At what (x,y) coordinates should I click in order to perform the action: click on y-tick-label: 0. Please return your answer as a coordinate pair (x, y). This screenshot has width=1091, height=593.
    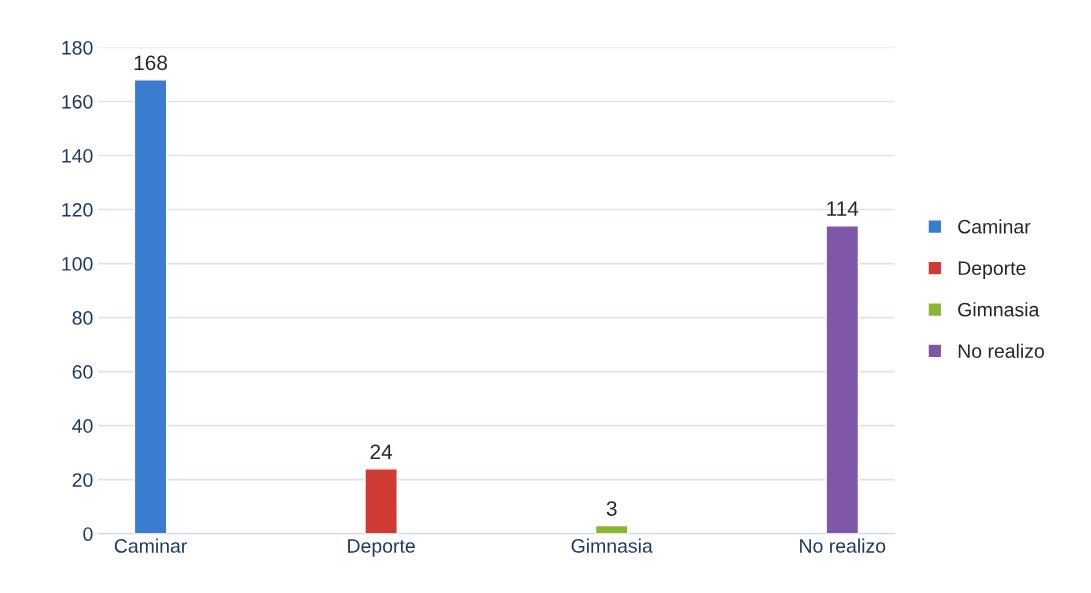
    Looking at the image, I should click on (88, 534).